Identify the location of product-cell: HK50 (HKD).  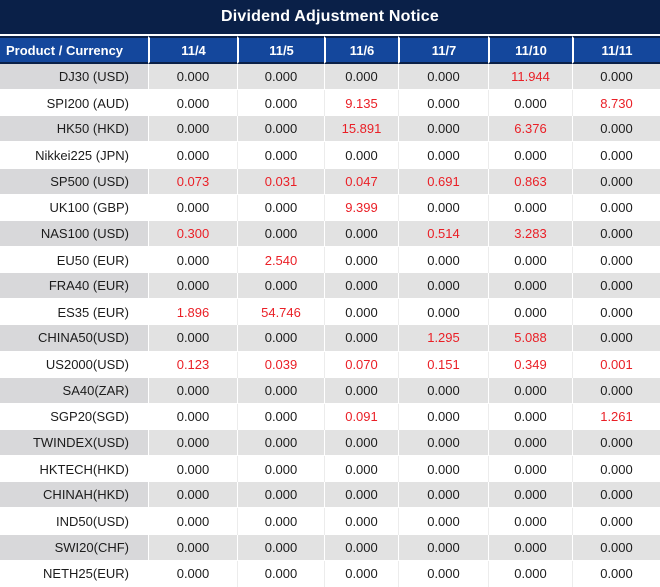
(74, 129).